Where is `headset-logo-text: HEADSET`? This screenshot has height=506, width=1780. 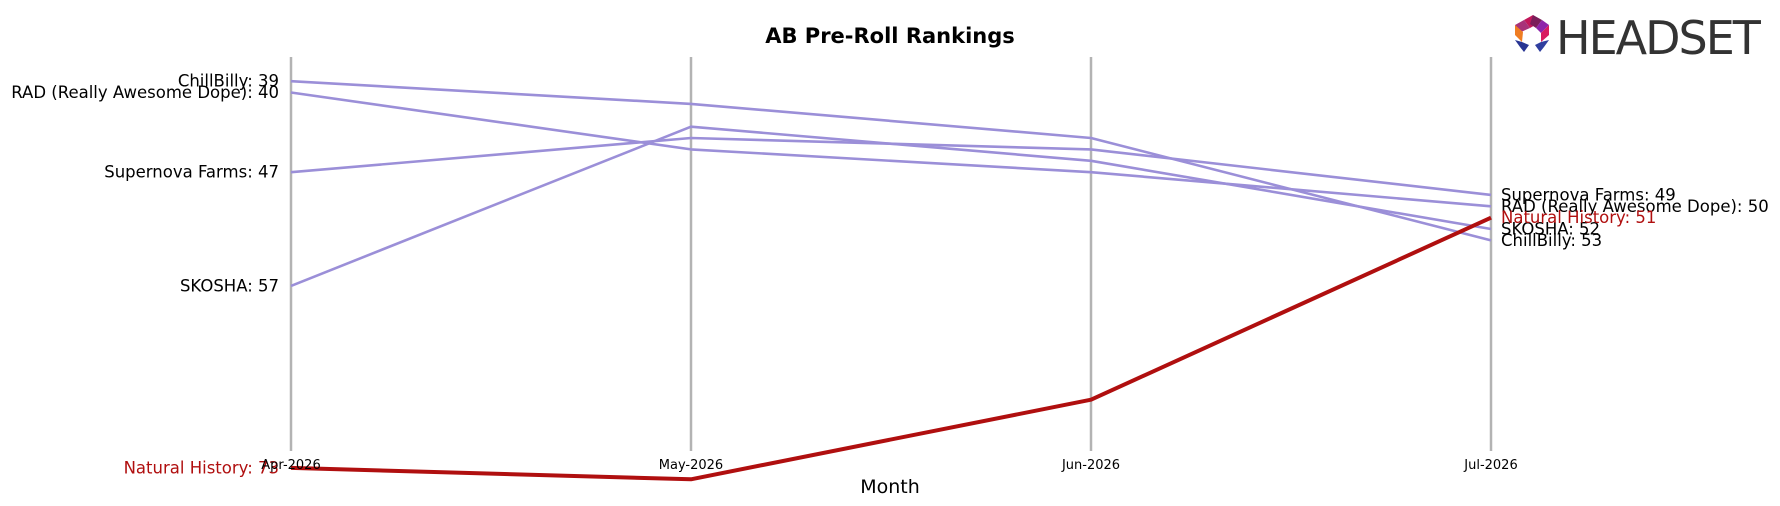
headset-logo-text: HEADSET is located at coordinates (1659, 38).